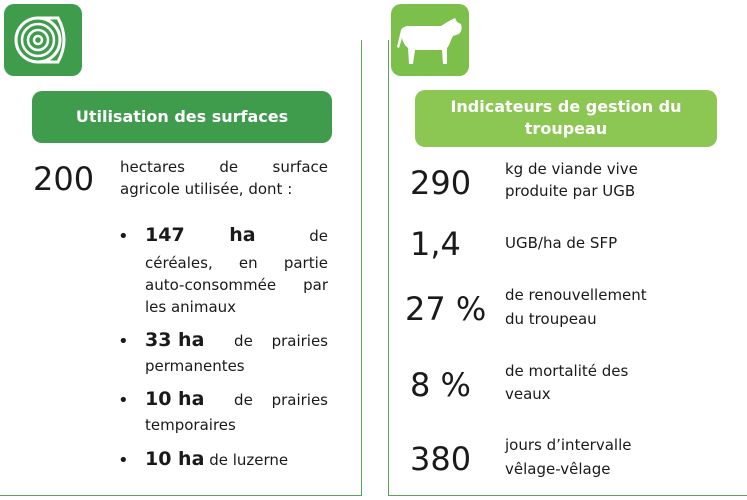 The image size is (747, 500). Describe the element at coordinates (175, 399) in the screenshot. I see `temporary-value: 10 ha` at that location.